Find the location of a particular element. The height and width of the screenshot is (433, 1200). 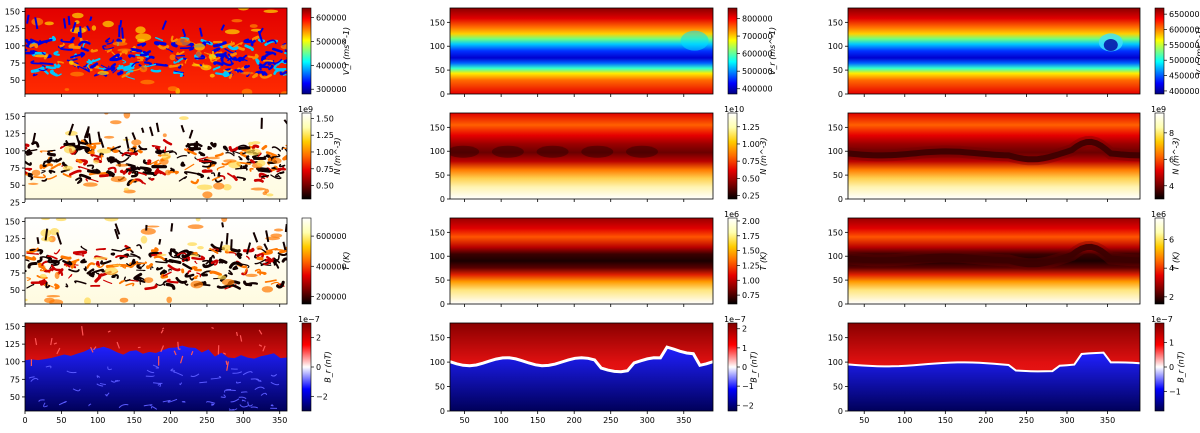

colorbar-label: T (K) is located at coordinates (763, 261).